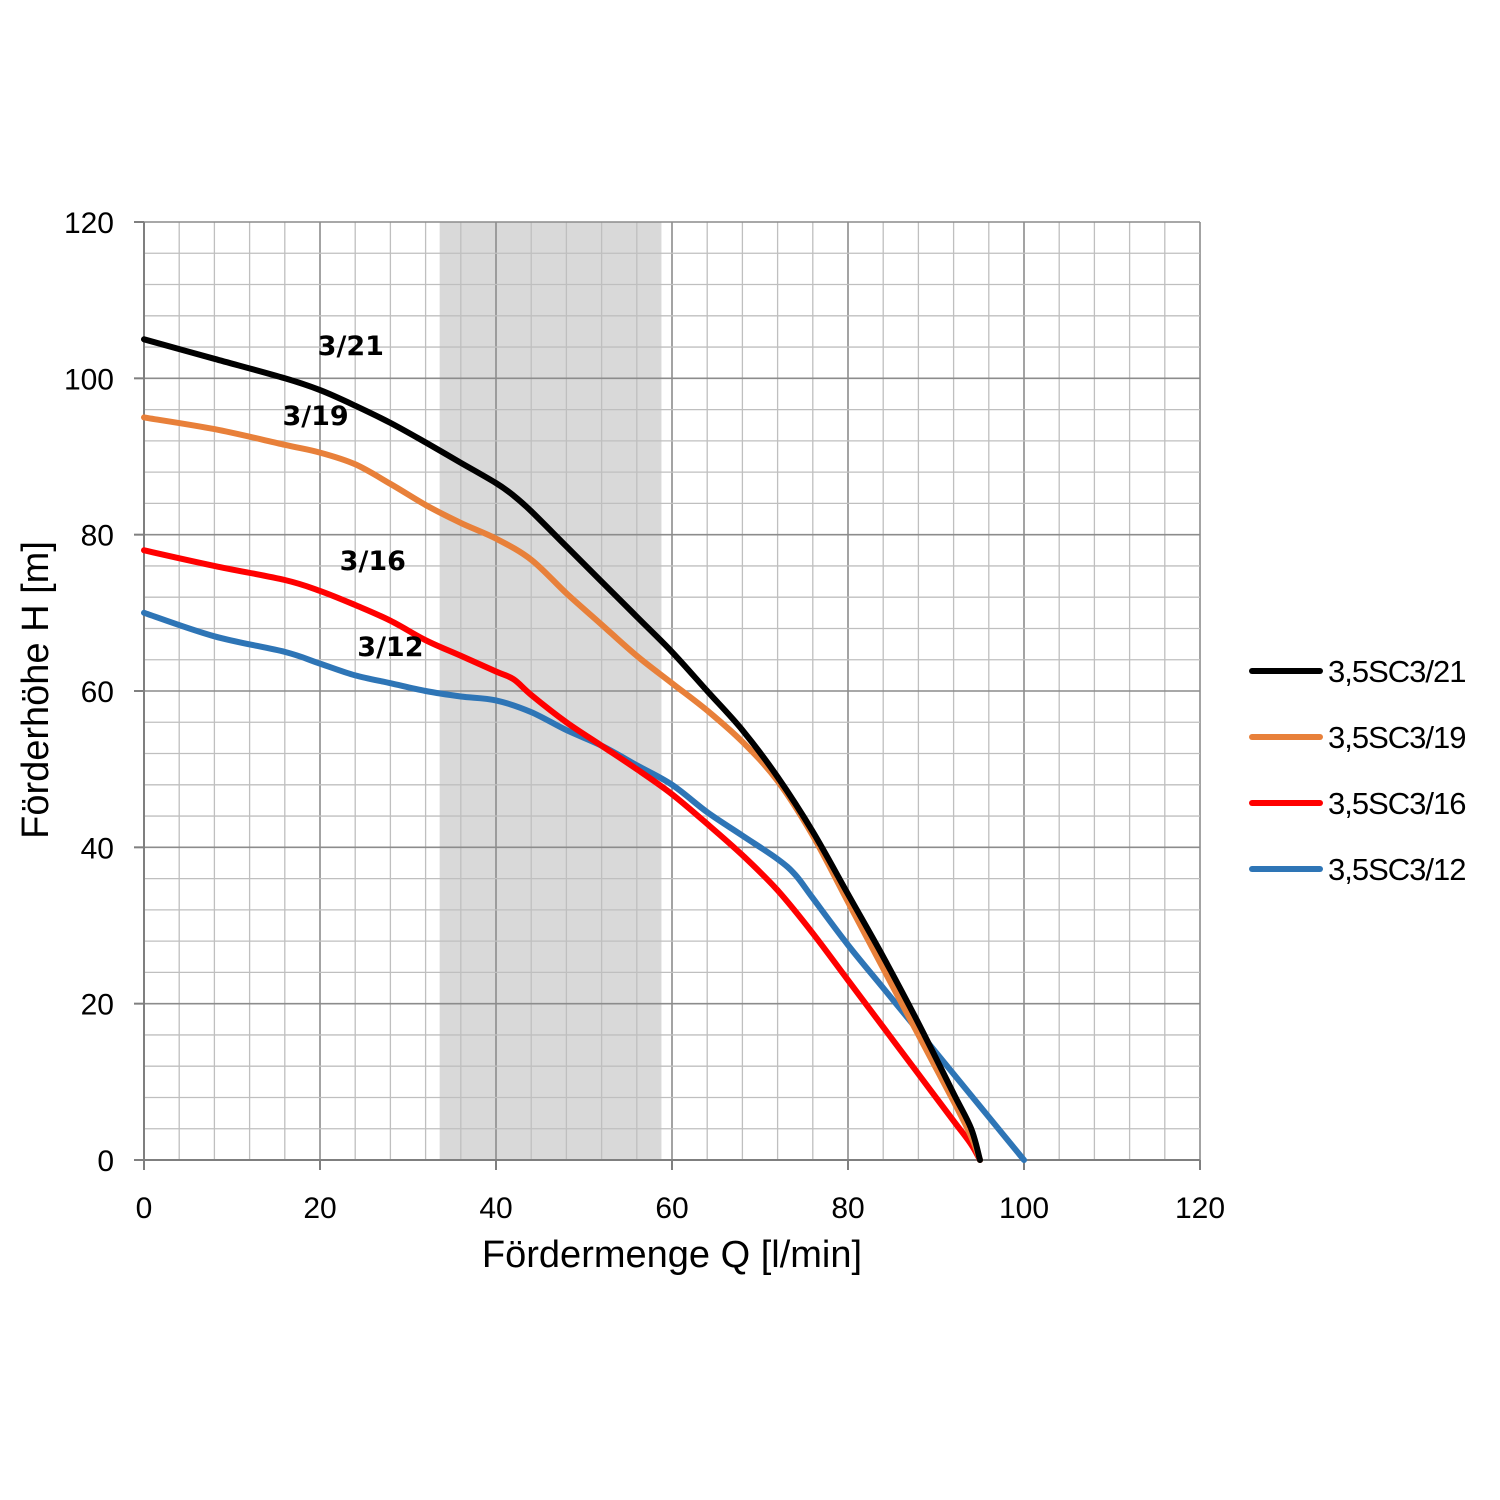 The image size is (1500, 1500). What do you see at coordinates (352, 497) in the screenshot?
I see `curve-labels: 3/21 3/19 3/16 3/12` at bounding box center [352, 497].